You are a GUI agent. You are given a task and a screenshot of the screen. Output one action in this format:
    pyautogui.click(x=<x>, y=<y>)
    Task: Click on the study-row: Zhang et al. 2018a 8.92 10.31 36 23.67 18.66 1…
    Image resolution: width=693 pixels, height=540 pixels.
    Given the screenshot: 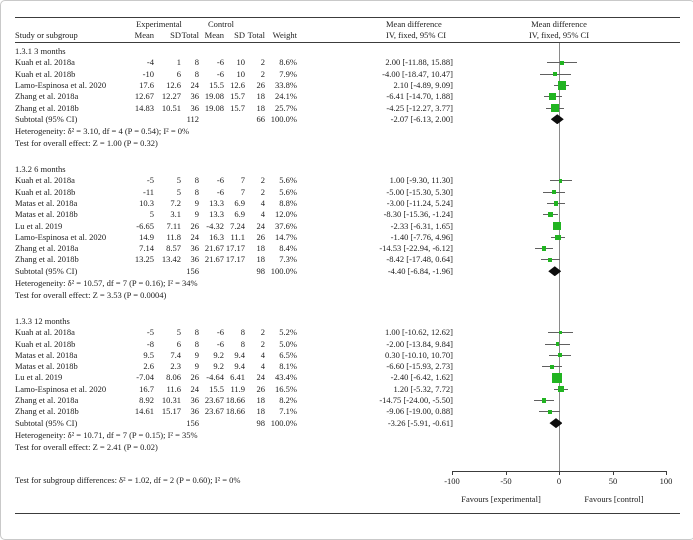 What is the action you would take?
    pyautogui.click(x=347, y=400)
    